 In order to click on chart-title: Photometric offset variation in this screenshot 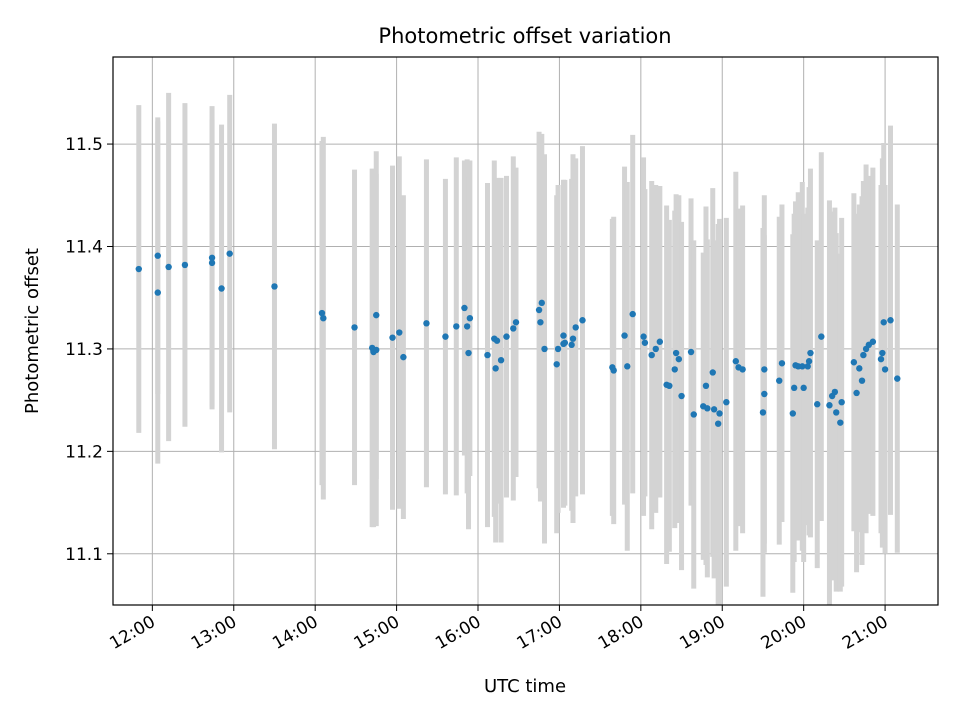, I will do `click(524, 36)`.